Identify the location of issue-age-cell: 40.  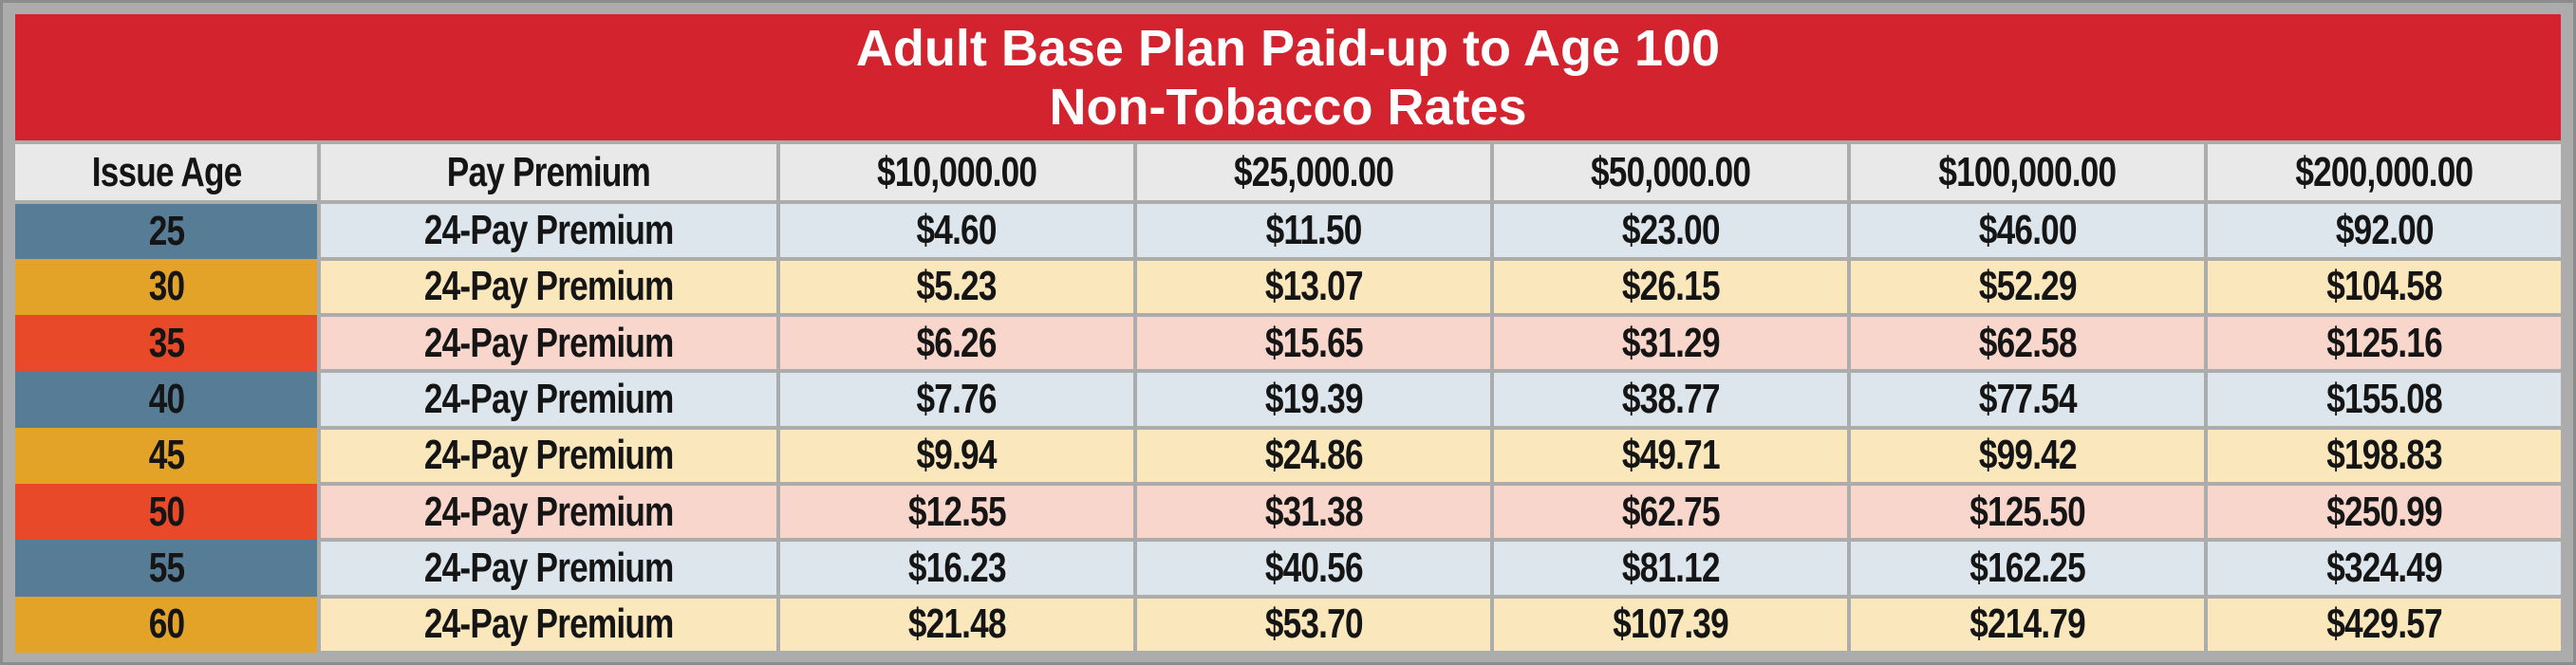
(166, 399).